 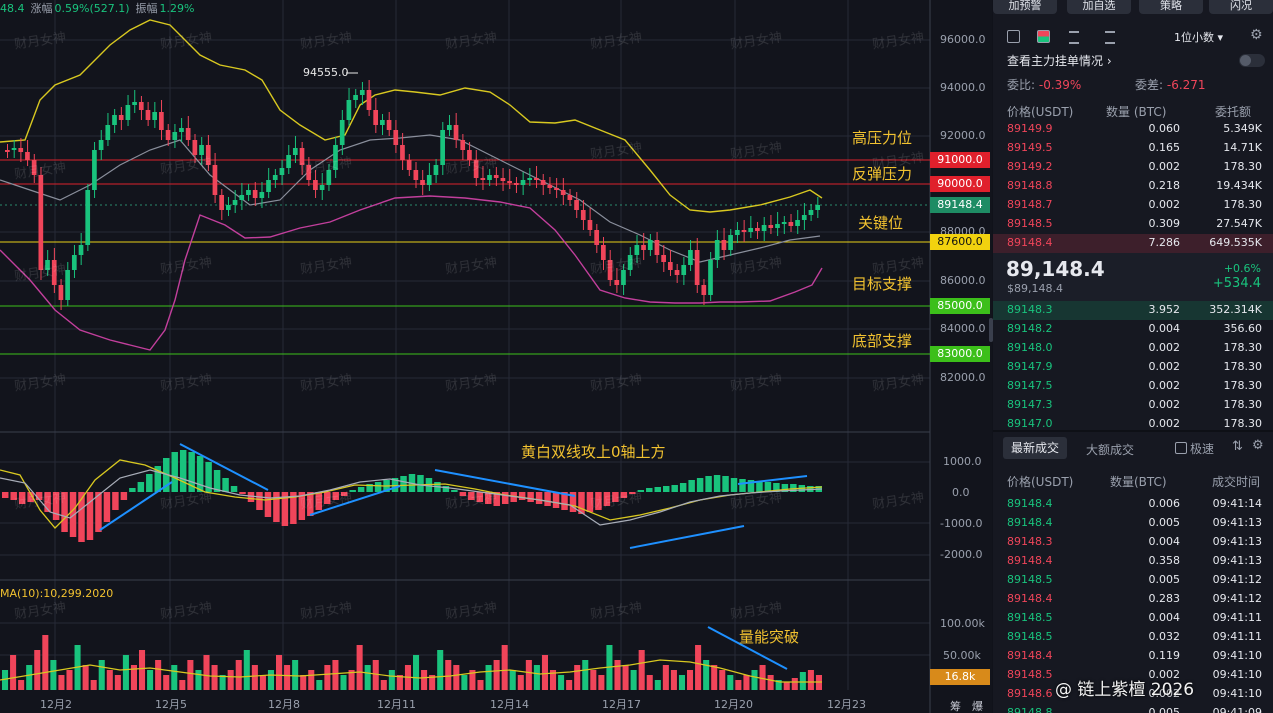 I want to click on trade-settings-icon: ⚙, so click(x=1258, y=445).